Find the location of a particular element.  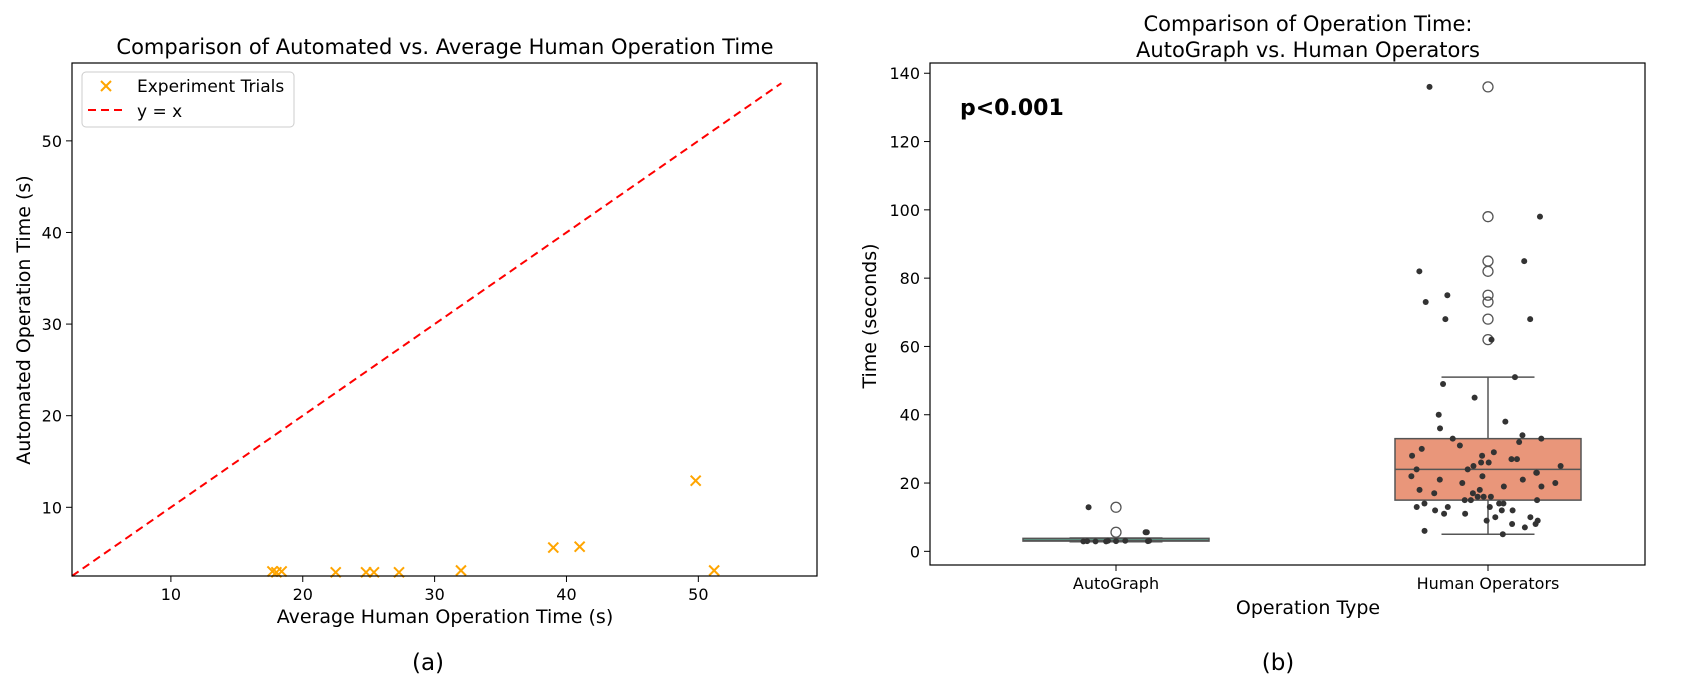

scatter-y-ticks: 10 20 30 40 50 is located at coordinates (57, 324).